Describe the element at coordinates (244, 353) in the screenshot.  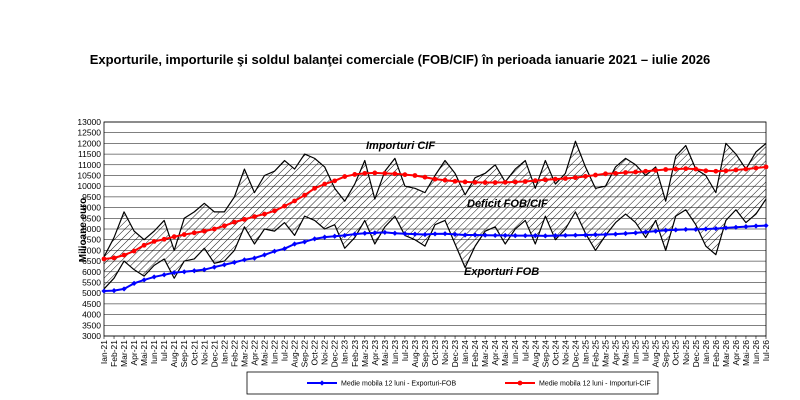
I see `x-tick-label: Mar-22` at that location.